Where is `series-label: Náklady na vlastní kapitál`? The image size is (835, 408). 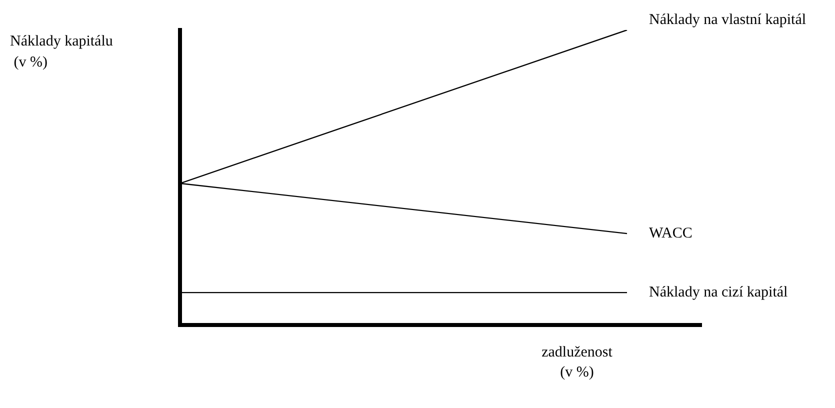
series-label: Náklady na vlastní kapitál is located at coordinates (727, 20).